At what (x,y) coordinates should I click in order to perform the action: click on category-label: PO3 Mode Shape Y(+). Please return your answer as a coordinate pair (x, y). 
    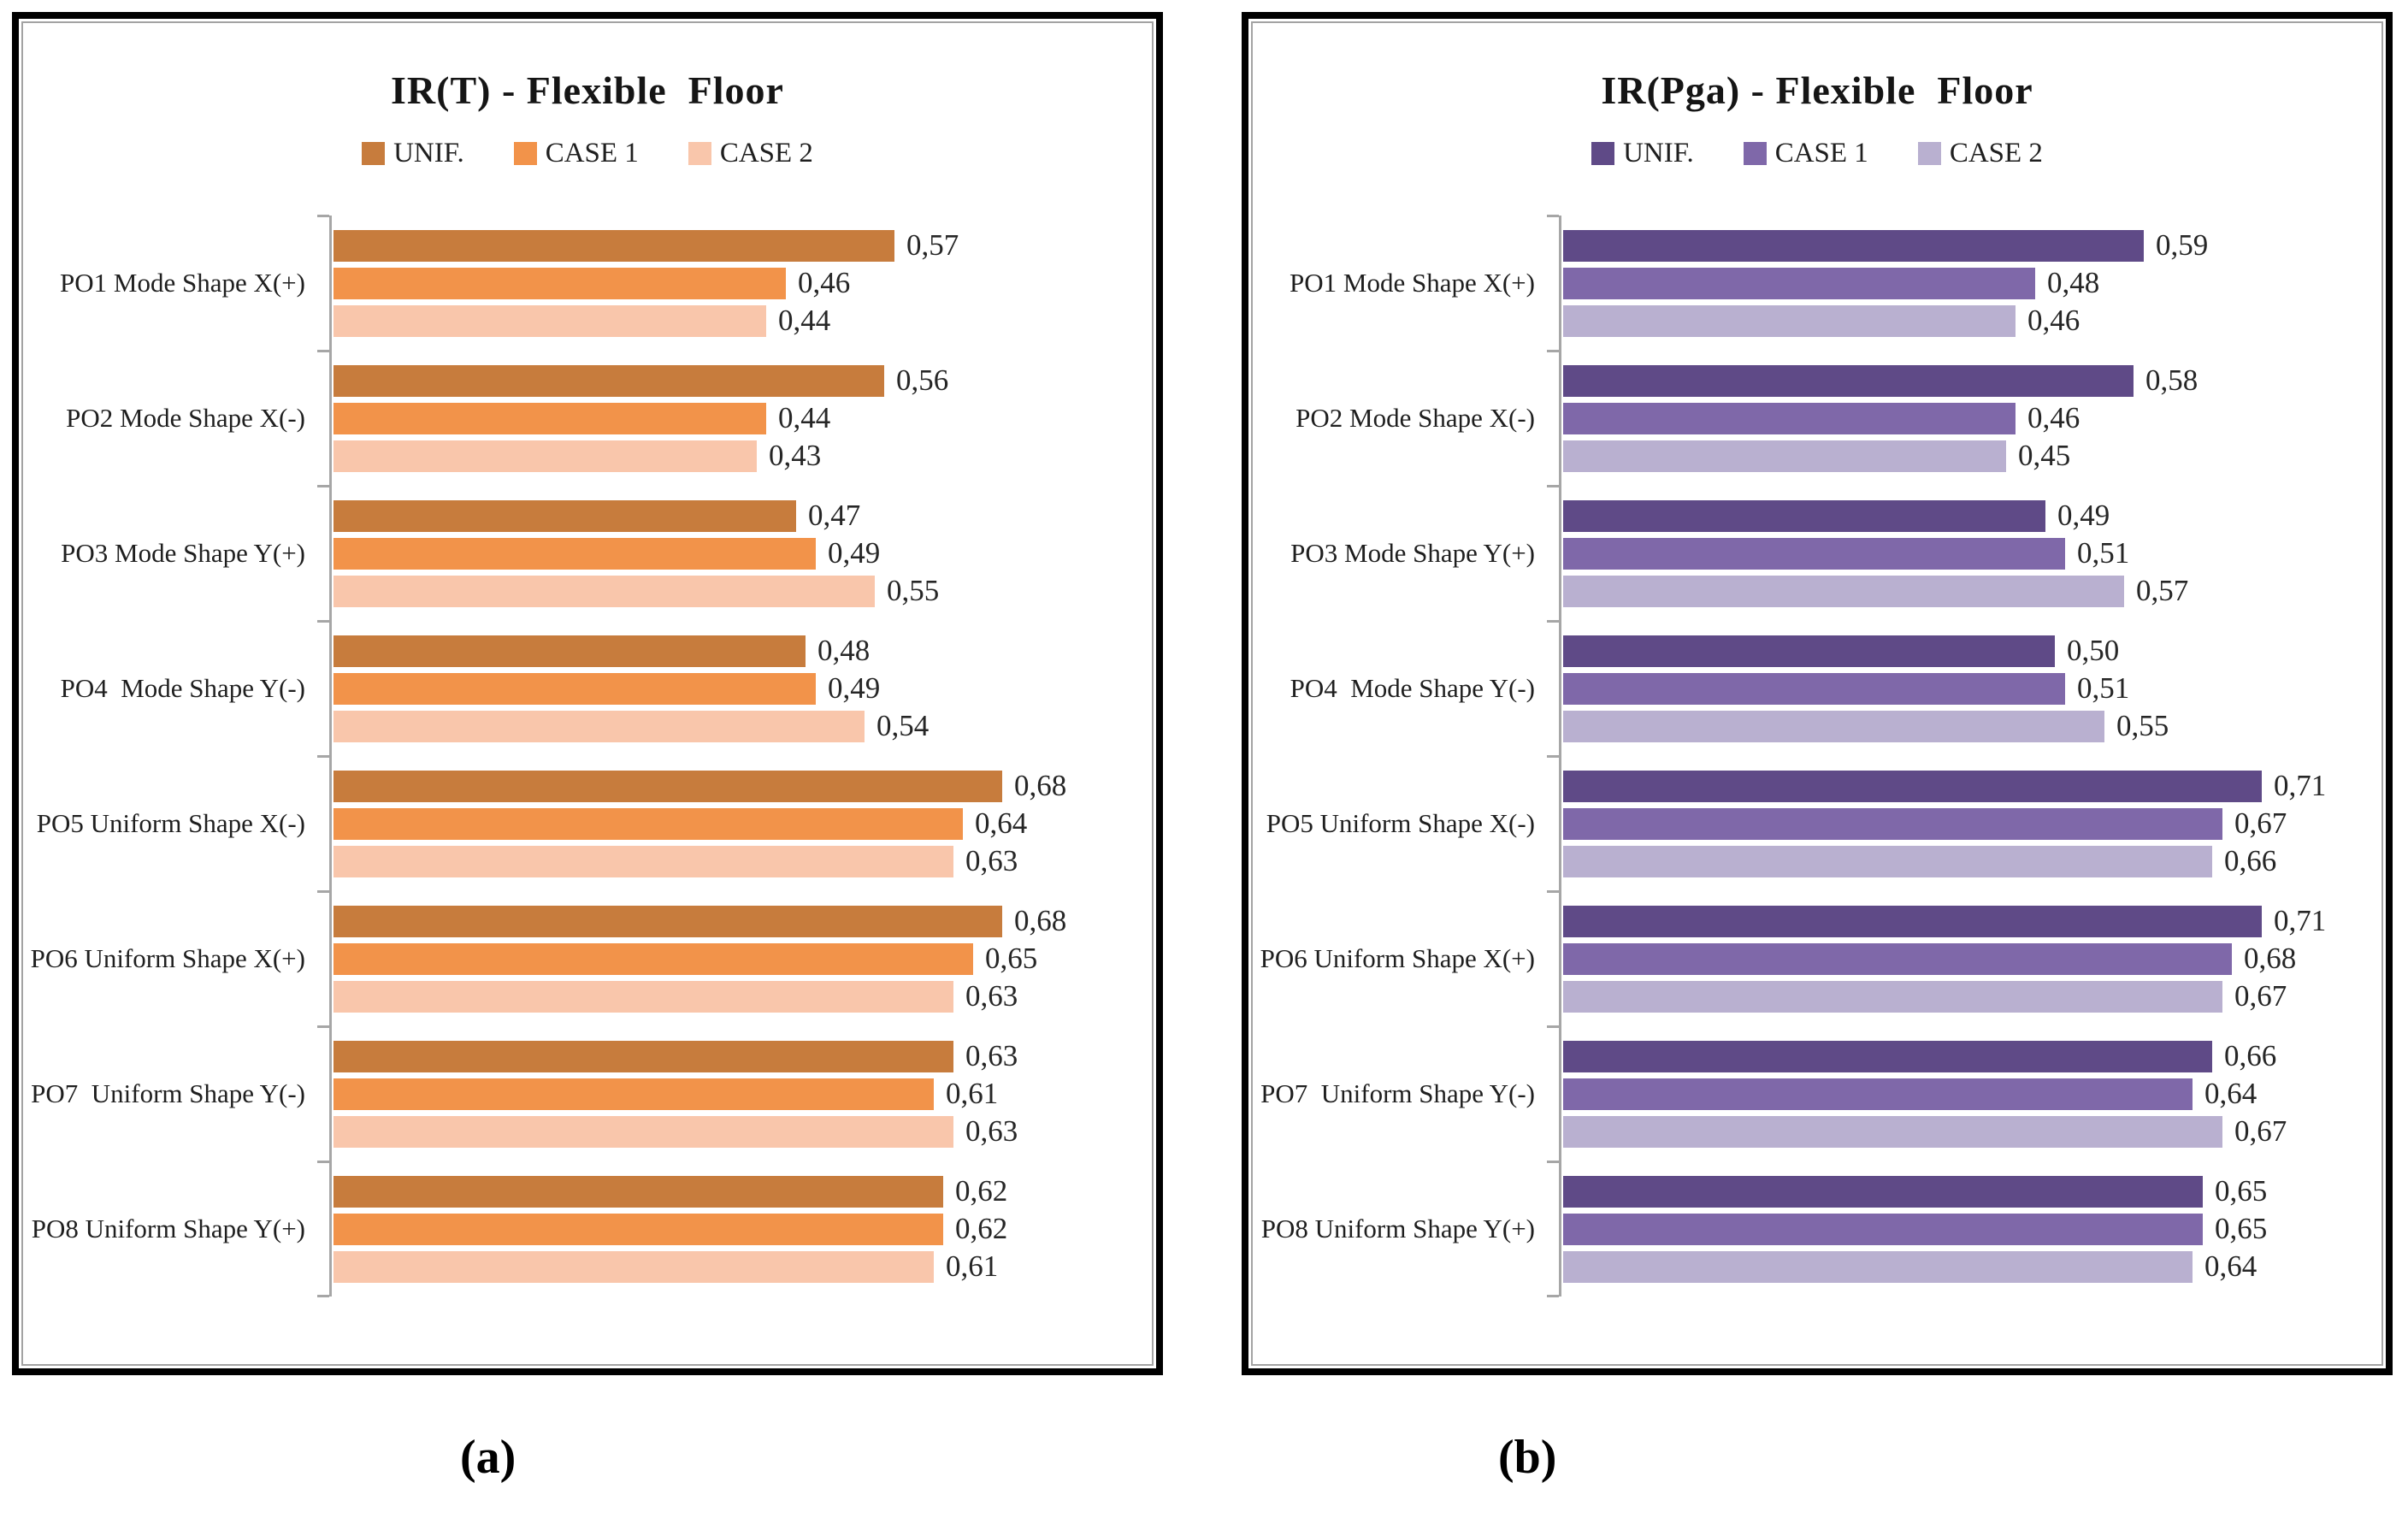
    Looking at the image, I should click on (1413, 553).